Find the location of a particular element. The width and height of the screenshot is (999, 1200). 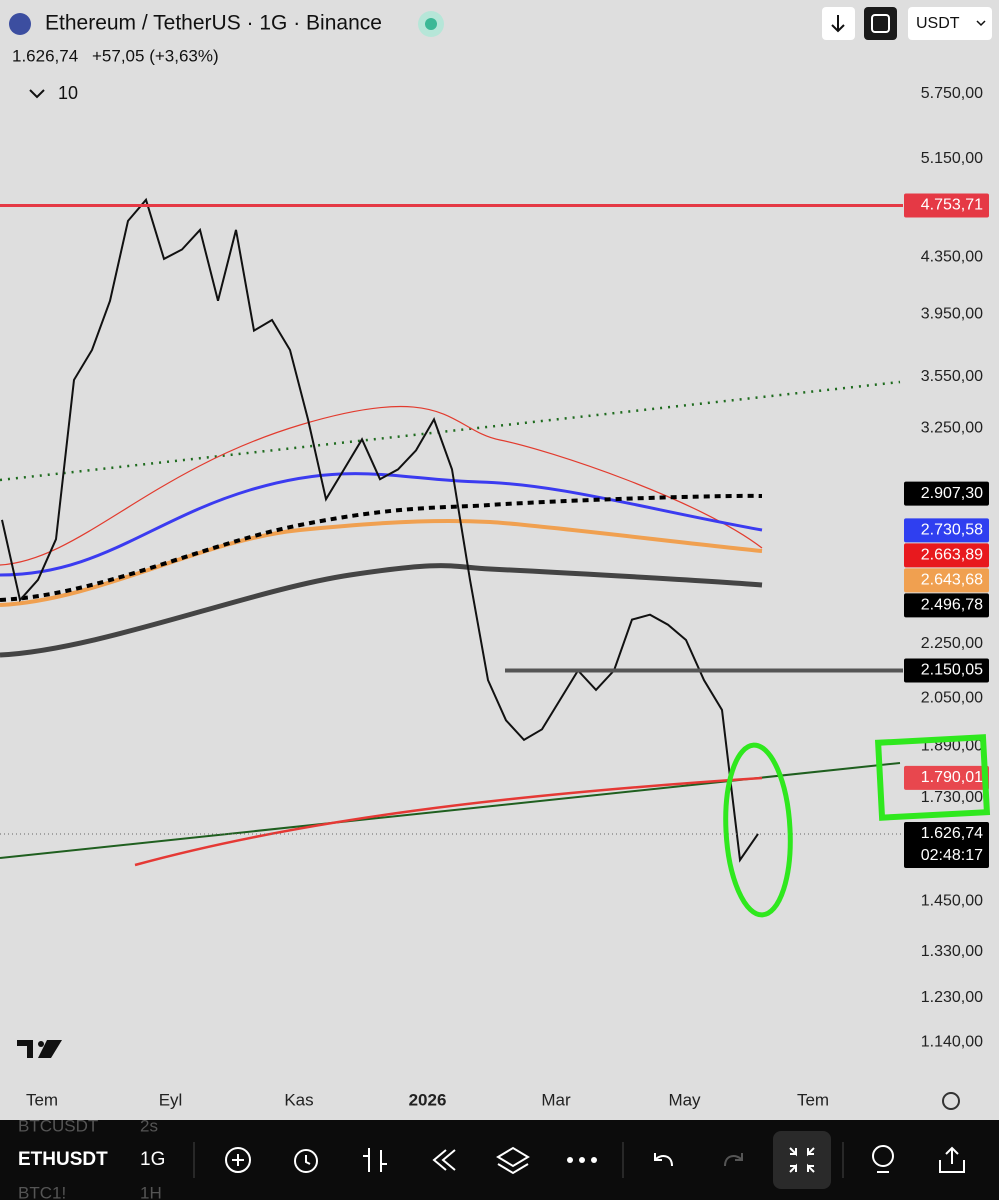

redo-icon is located at coordinates (733, 1160).